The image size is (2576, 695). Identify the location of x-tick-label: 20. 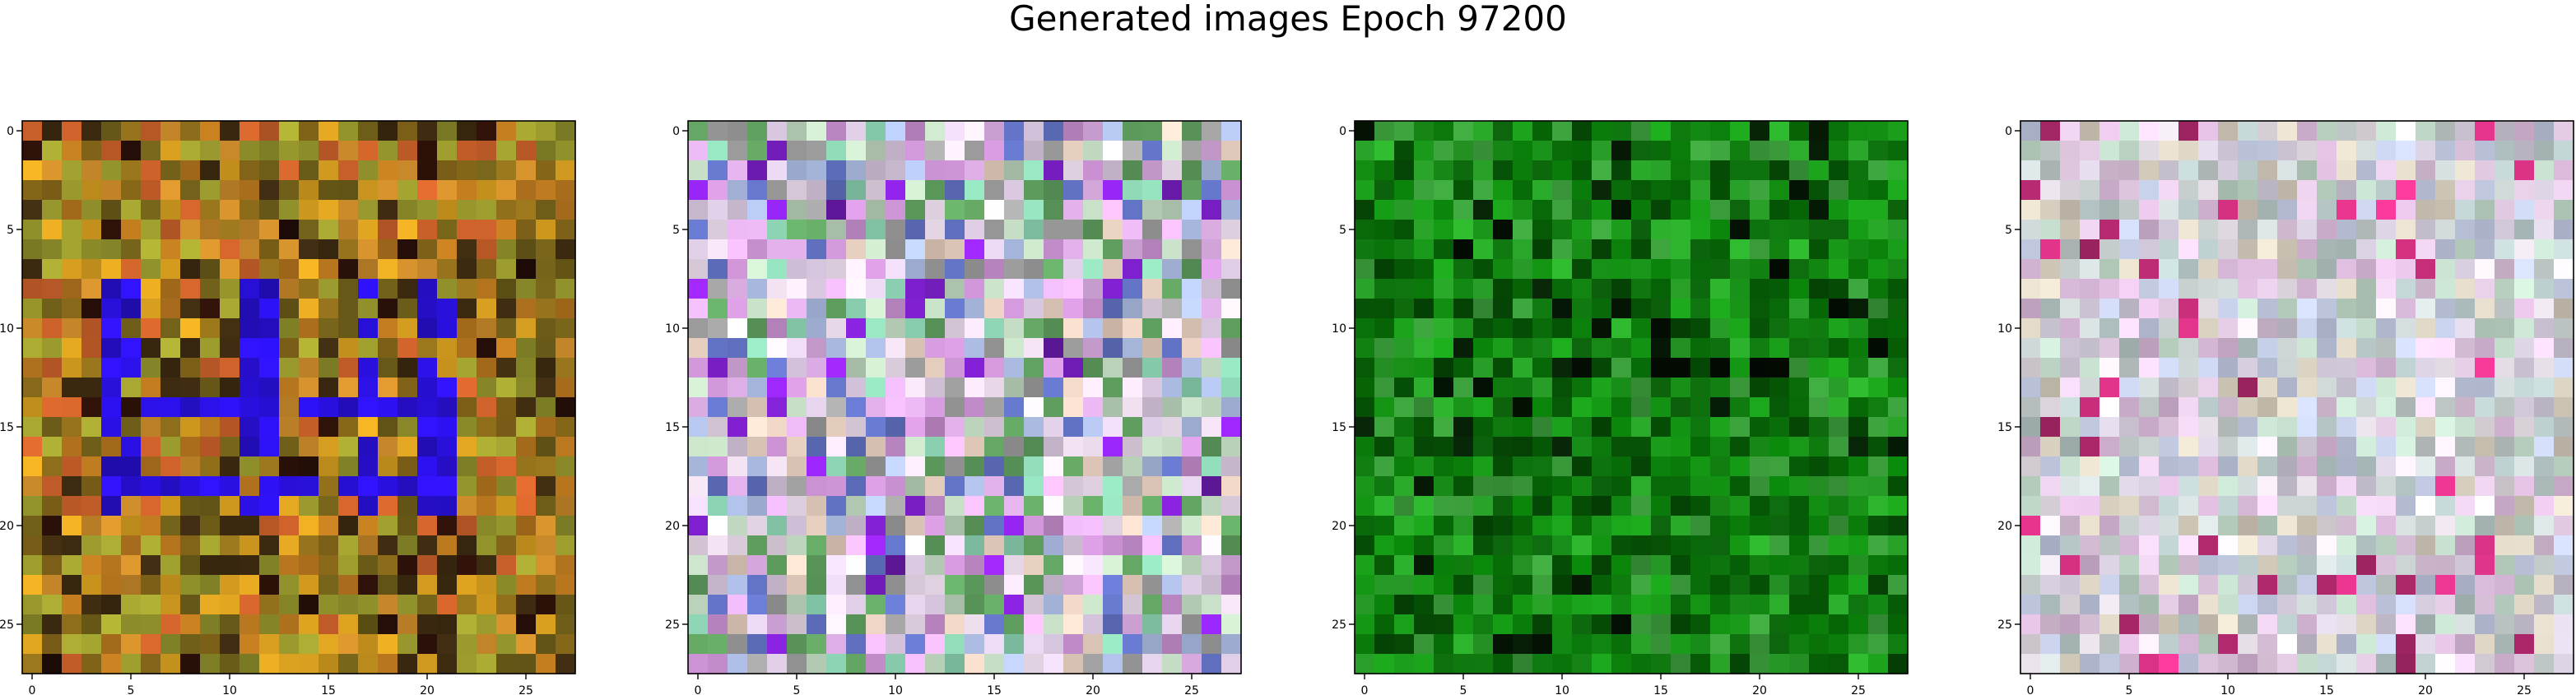
(1759, 689).